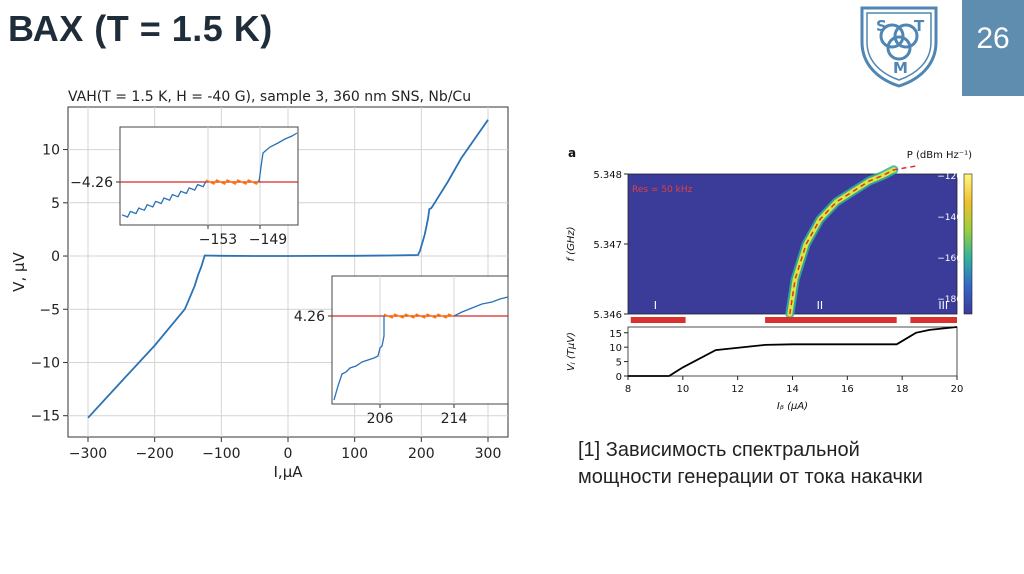  Describe the element at coordinates (218, 240) in the screenshot. I see `inset-tick-label: −153` at that location.